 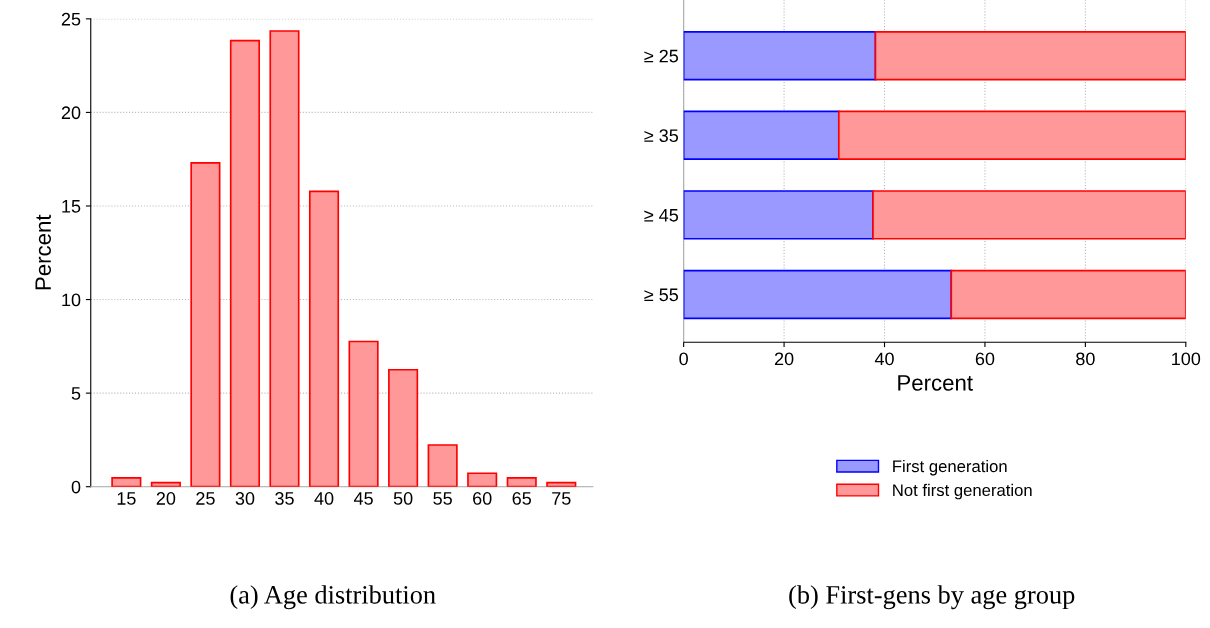 What do you see at coordinates (950, 467) in the screenshot?
I see `legend-label: First generation` at bounding box center [950, 467].